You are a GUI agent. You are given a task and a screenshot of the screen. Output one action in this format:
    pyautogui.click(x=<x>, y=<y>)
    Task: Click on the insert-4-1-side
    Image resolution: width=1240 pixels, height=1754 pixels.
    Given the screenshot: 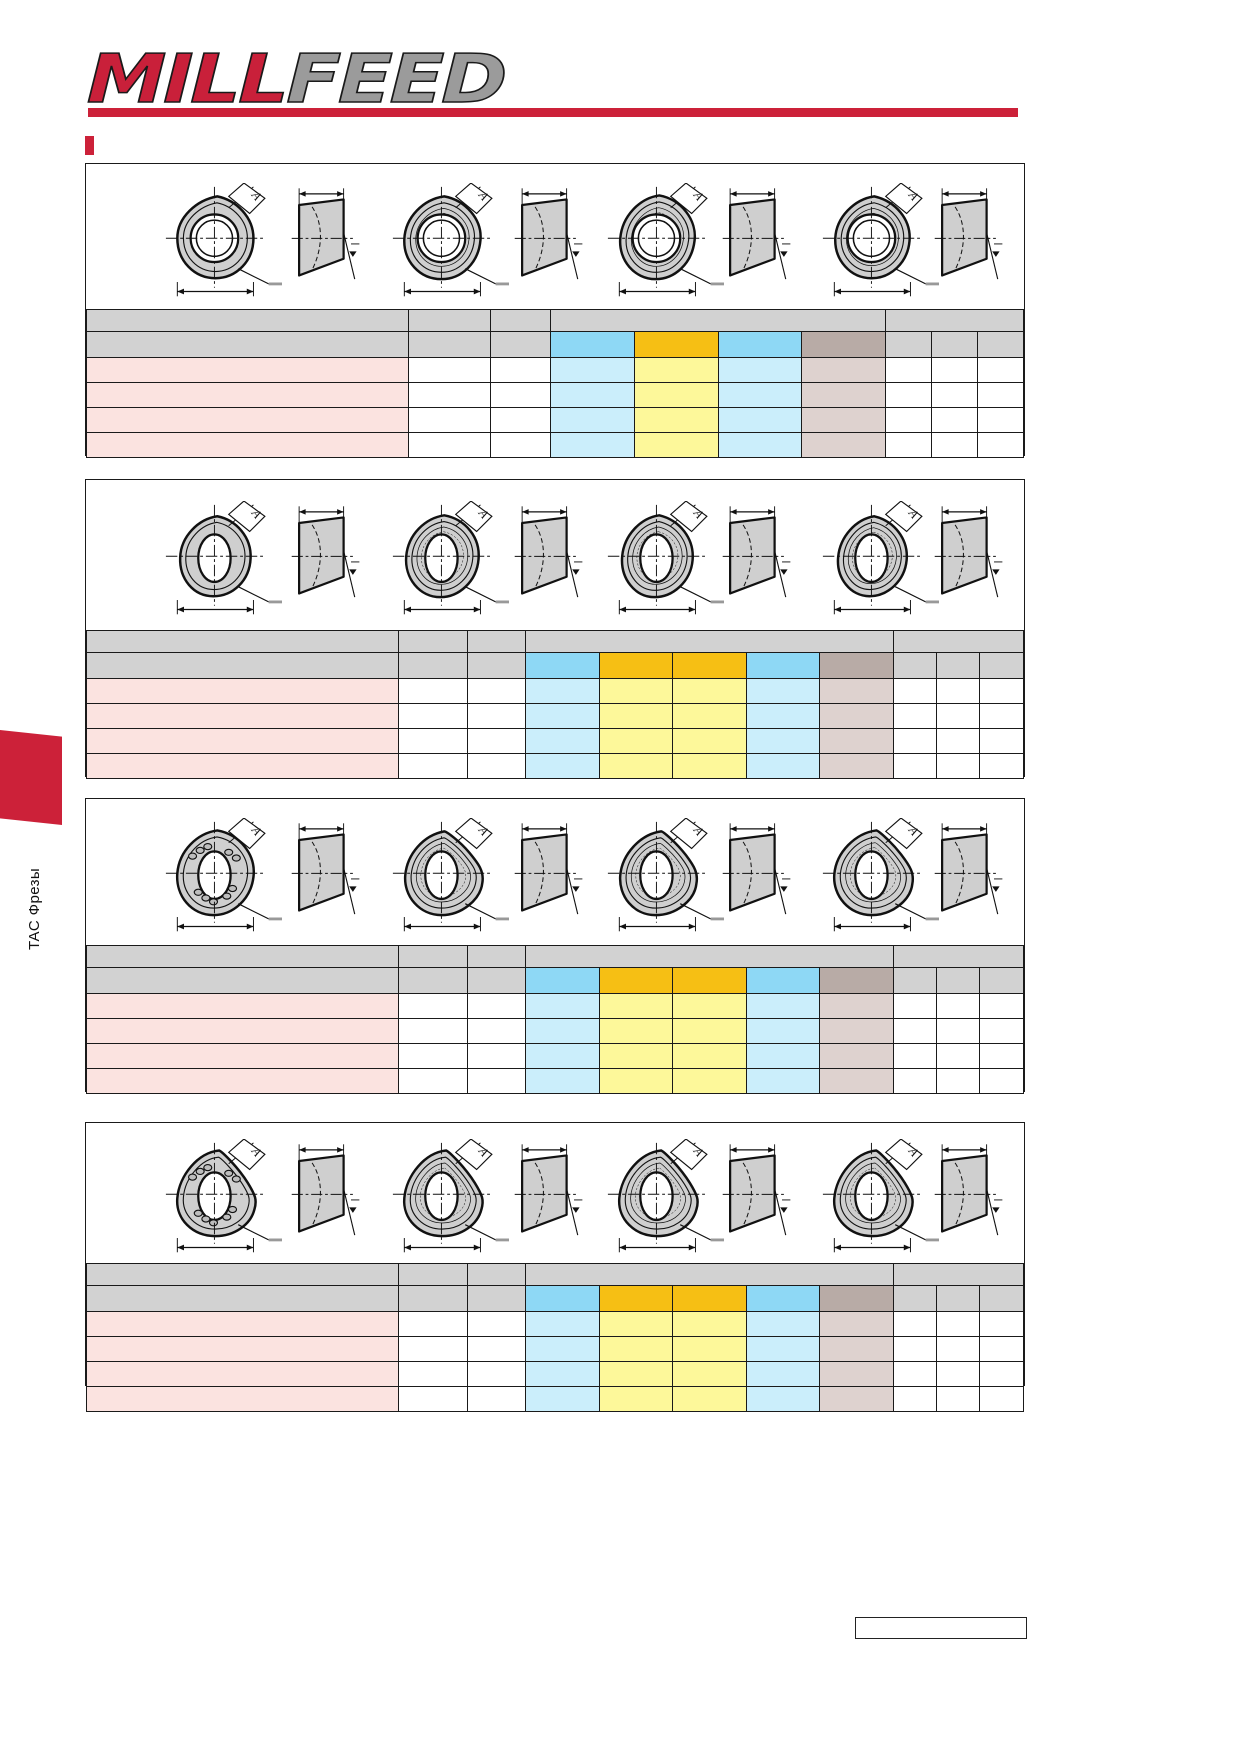 What is the action you would take?
    pyautogui.click(x=326, y=1209)
    